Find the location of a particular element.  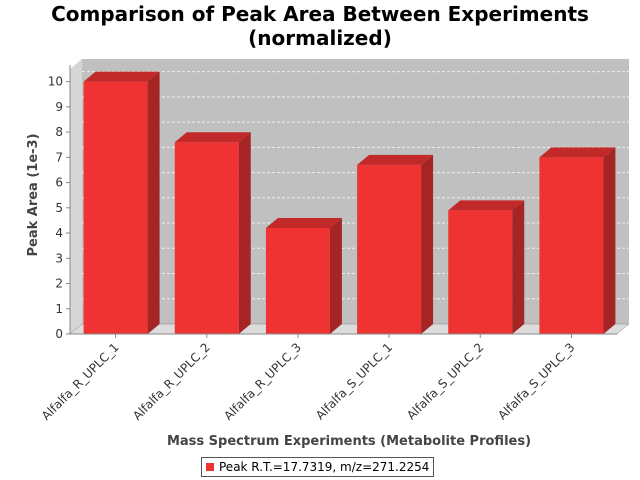

y-tick-label: 10 is located at coordinates (55, 82).